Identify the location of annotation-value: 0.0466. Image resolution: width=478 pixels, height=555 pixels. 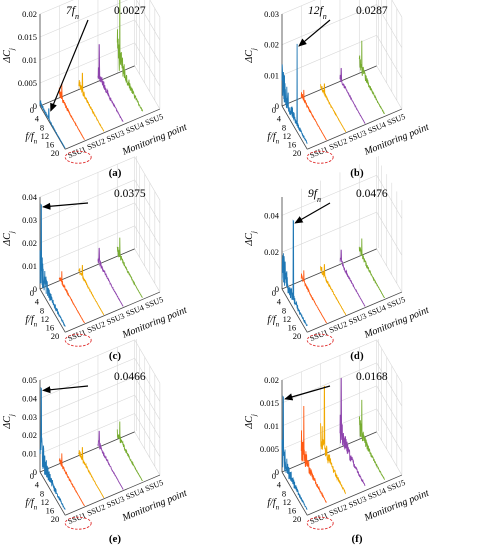
(130, 377).